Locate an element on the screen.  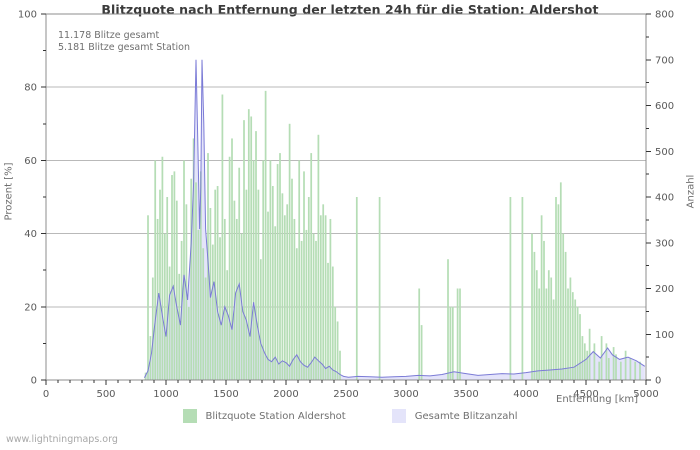
svg-text: 300 is located at coordinates (664, 243).